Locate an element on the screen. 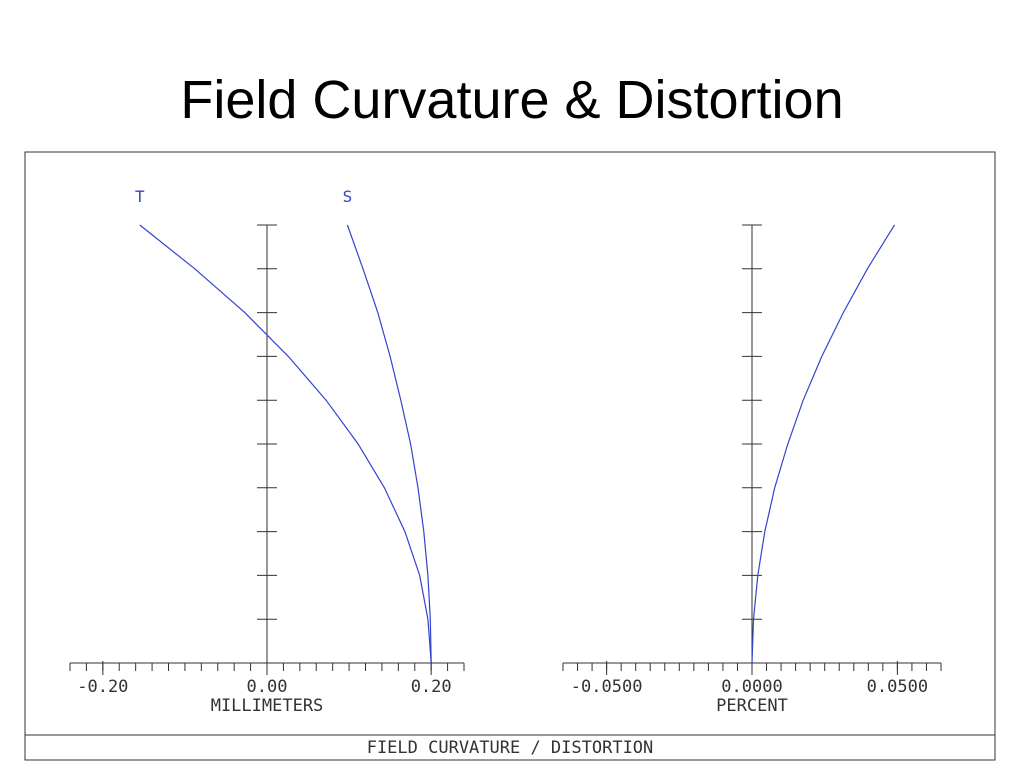 The image size is (1024, 768). x-tick-label: 0.0500 is located at coordinates (897, 687).